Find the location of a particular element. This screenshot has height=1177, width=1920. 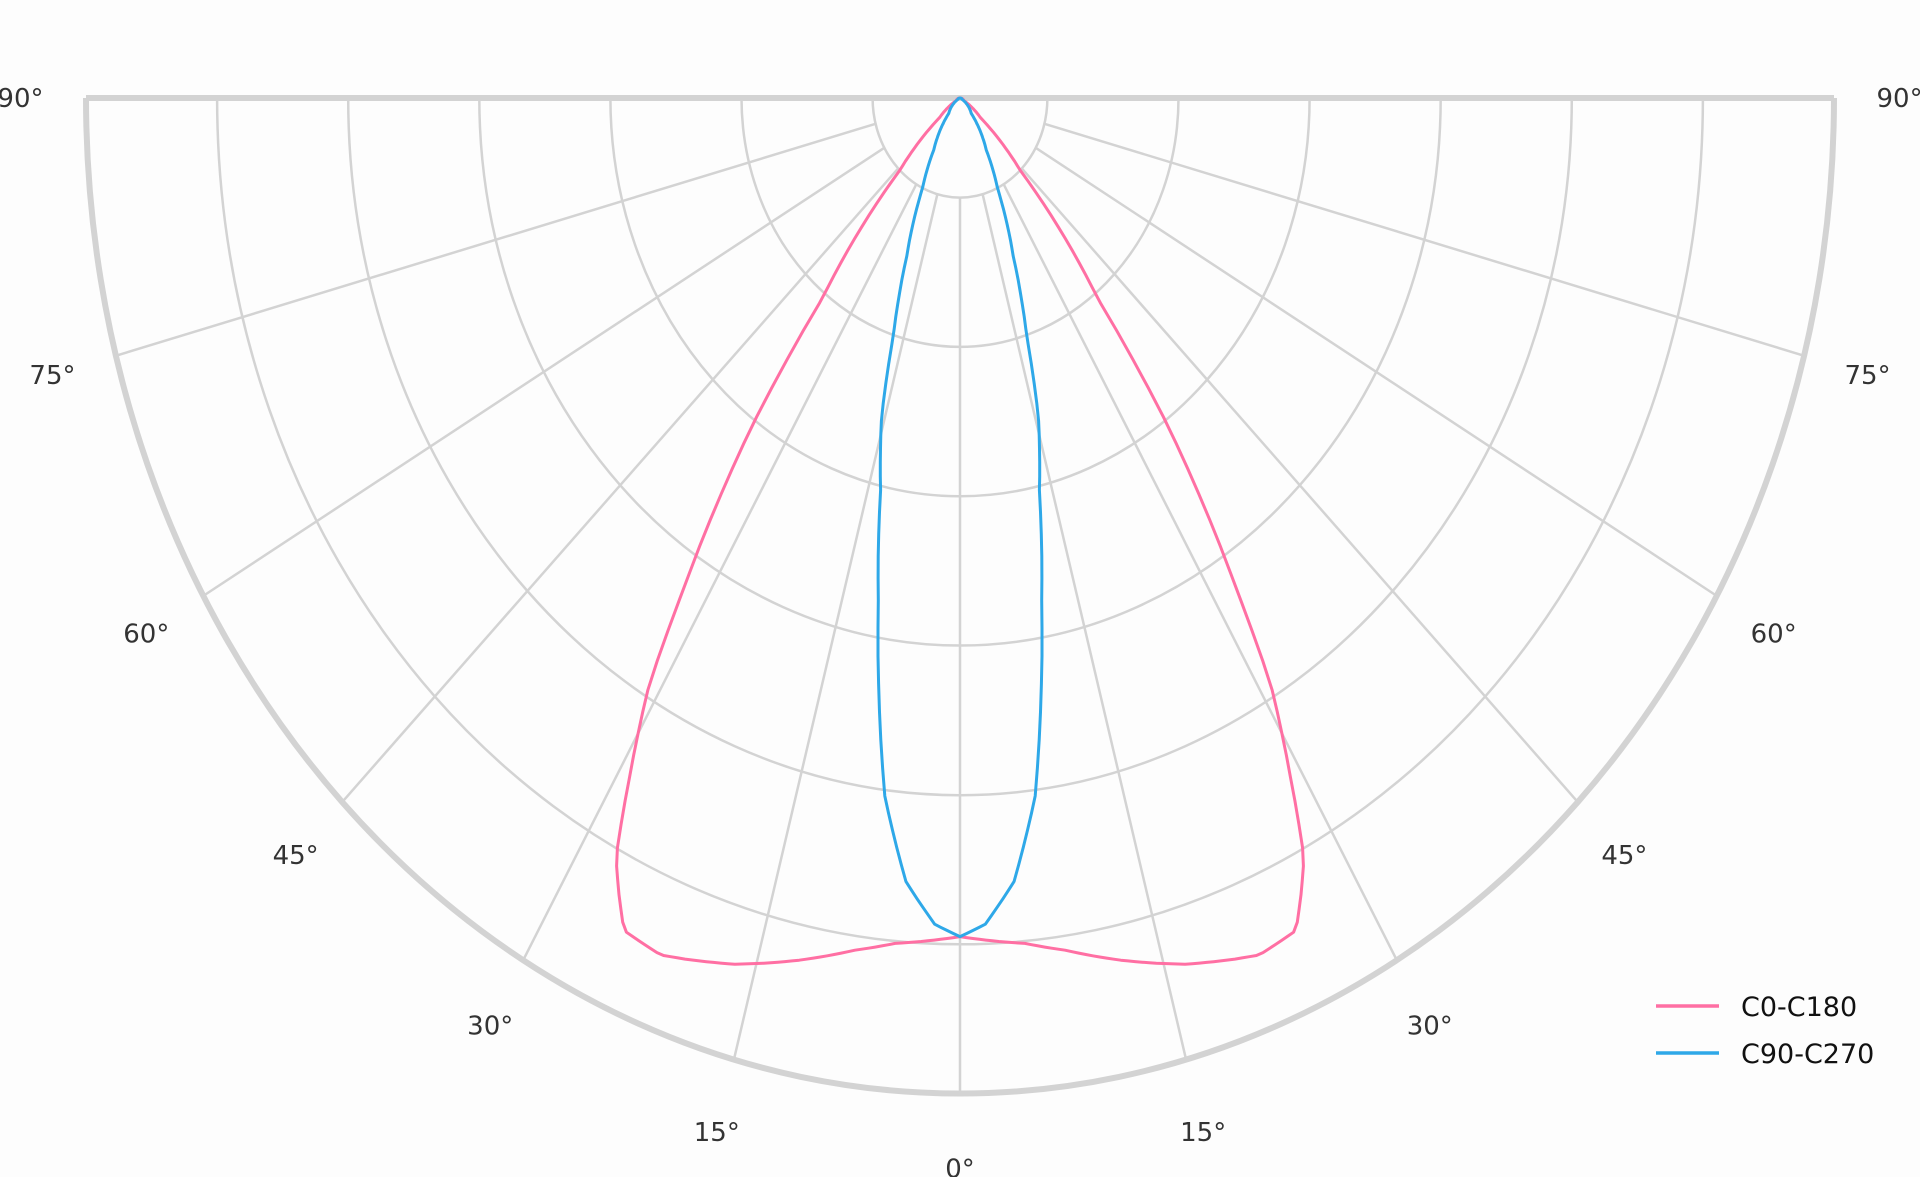

series-c90-c270 is located at coordinates (960, 517).